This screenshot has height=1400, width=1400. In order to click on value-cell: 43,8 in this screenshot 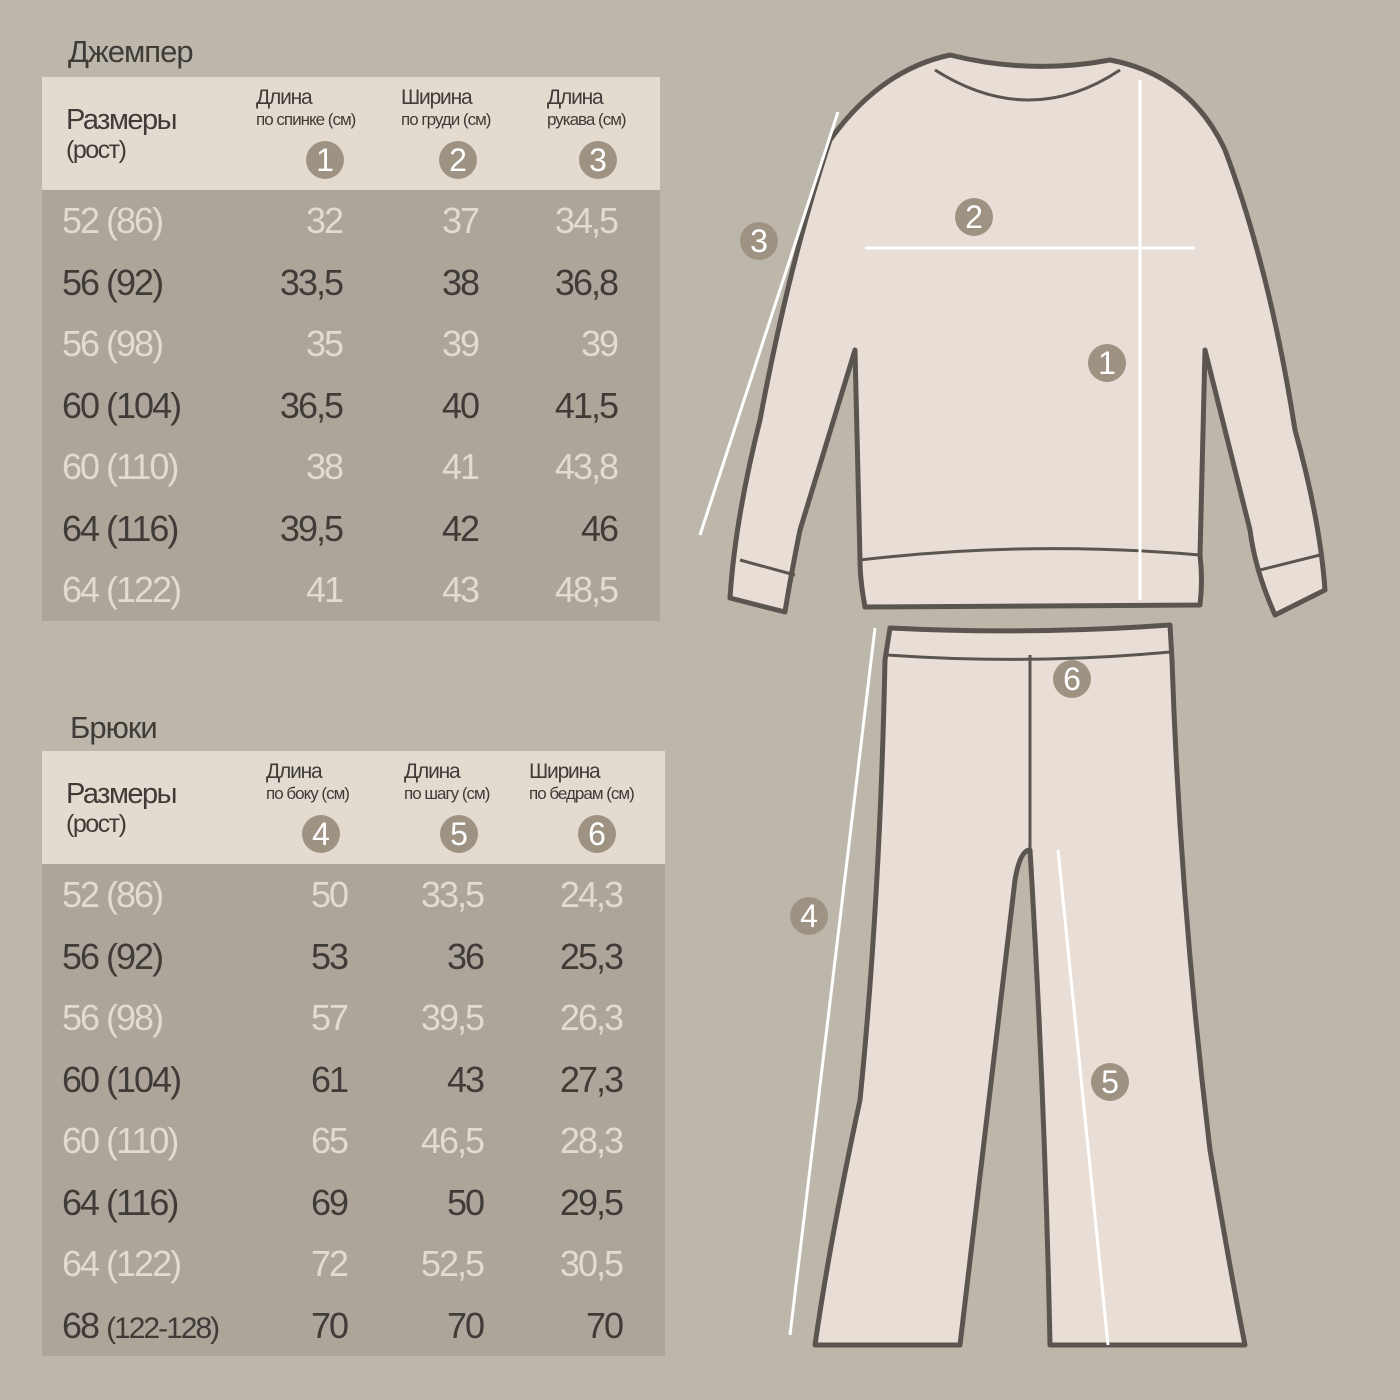, I will do `click(586, 466)`.